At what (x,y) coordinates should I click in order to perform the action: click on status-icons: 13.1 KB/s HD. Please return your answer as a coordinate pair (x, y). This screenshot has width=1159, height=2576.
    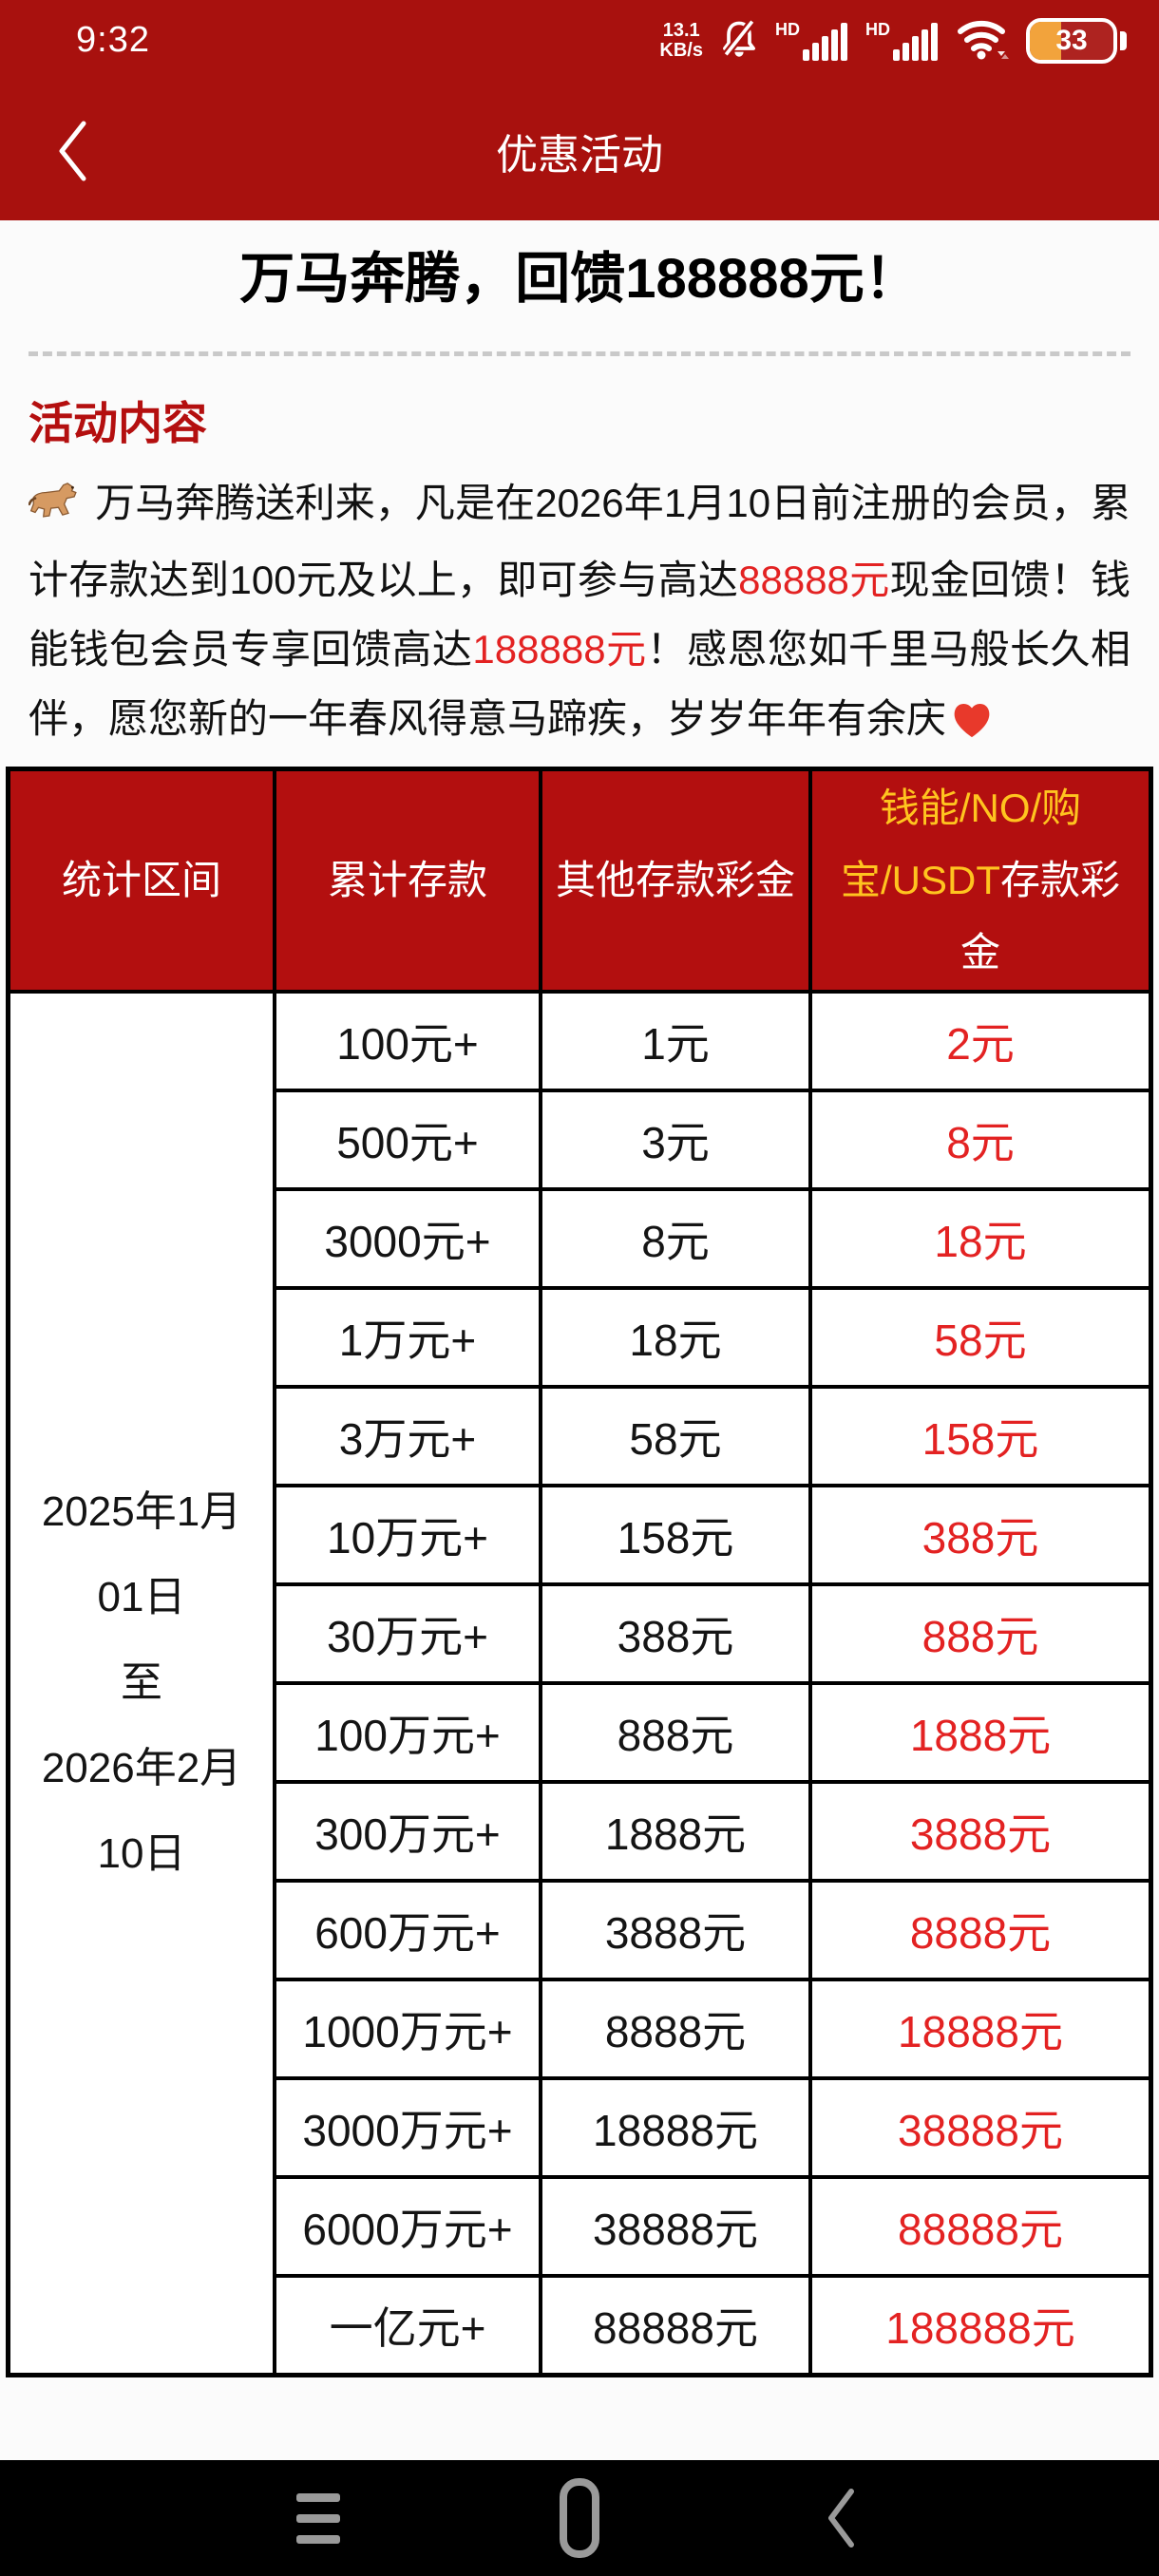
    Looking at the image, I should click on (893, 40).